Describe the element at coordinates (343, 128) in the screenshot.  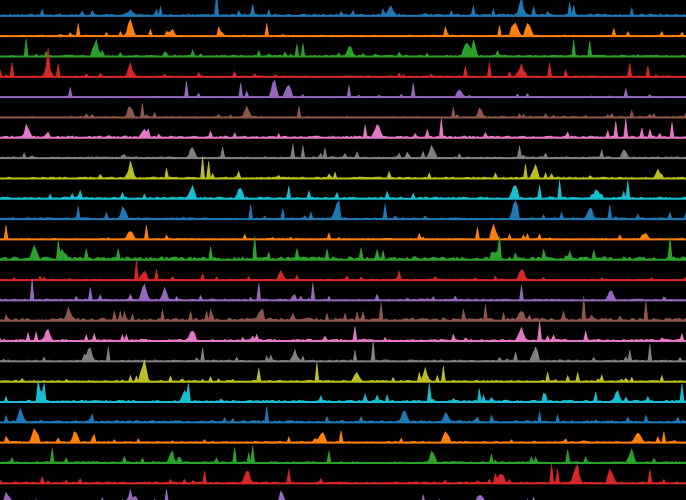
I see `trace-7-area` at that location.